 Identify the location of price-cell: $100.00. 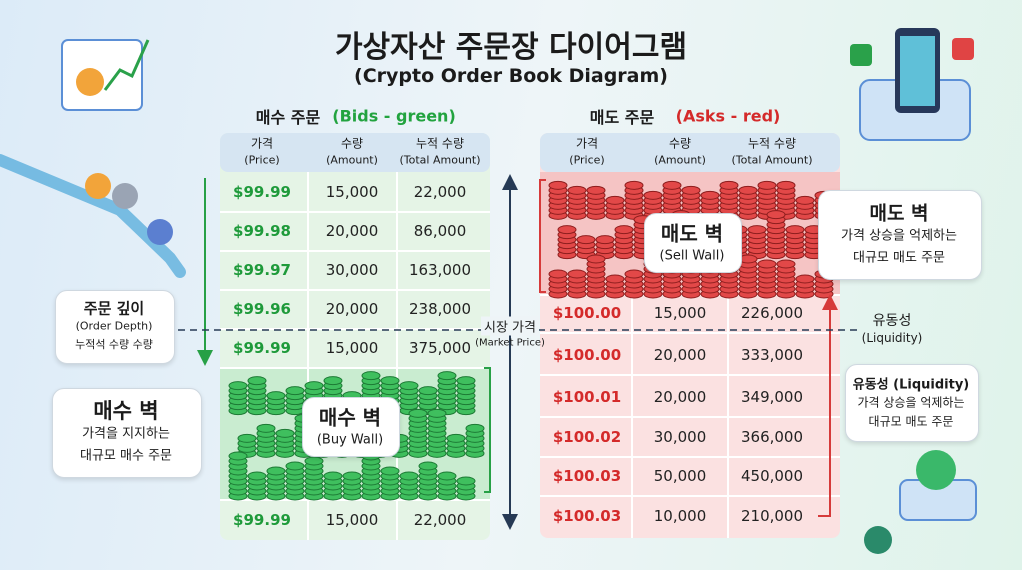
(587, 355).